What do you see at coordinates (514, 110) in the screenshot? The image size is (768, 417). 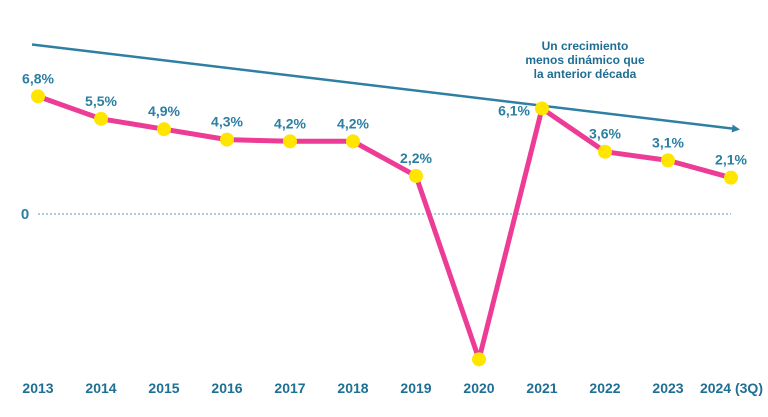 I see `value-label-2021: 6,1%` at bounding box center [514, 110].